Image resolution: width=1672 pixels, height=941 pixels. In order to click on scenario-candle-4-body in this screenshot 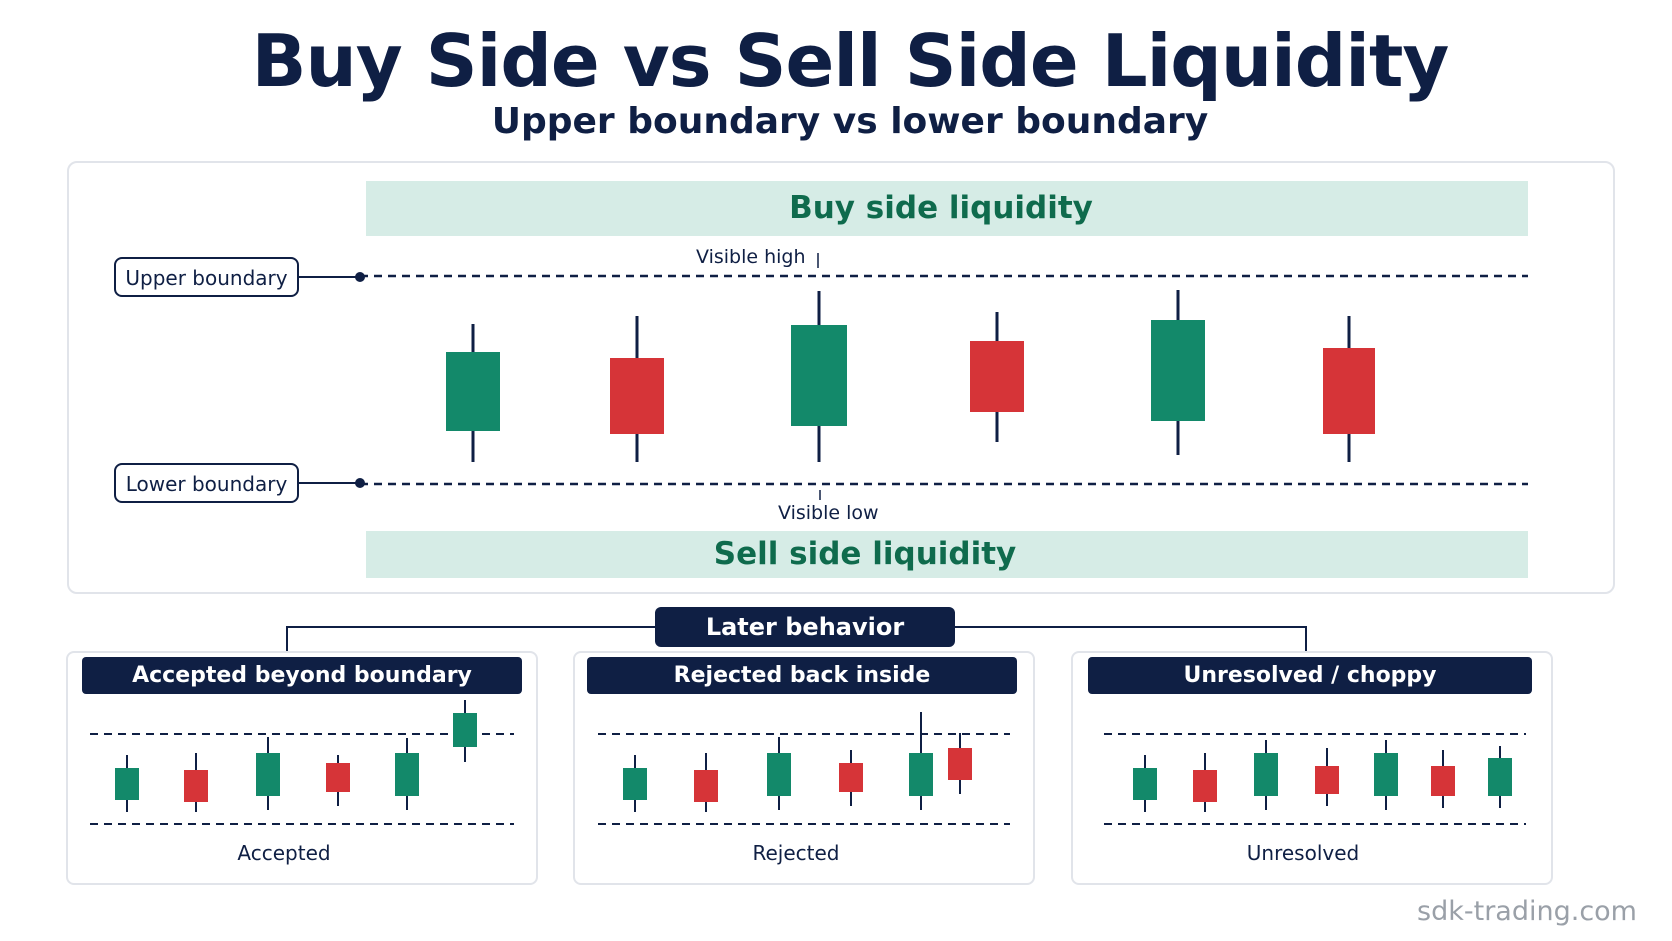, I will do `click(338, 777)`.